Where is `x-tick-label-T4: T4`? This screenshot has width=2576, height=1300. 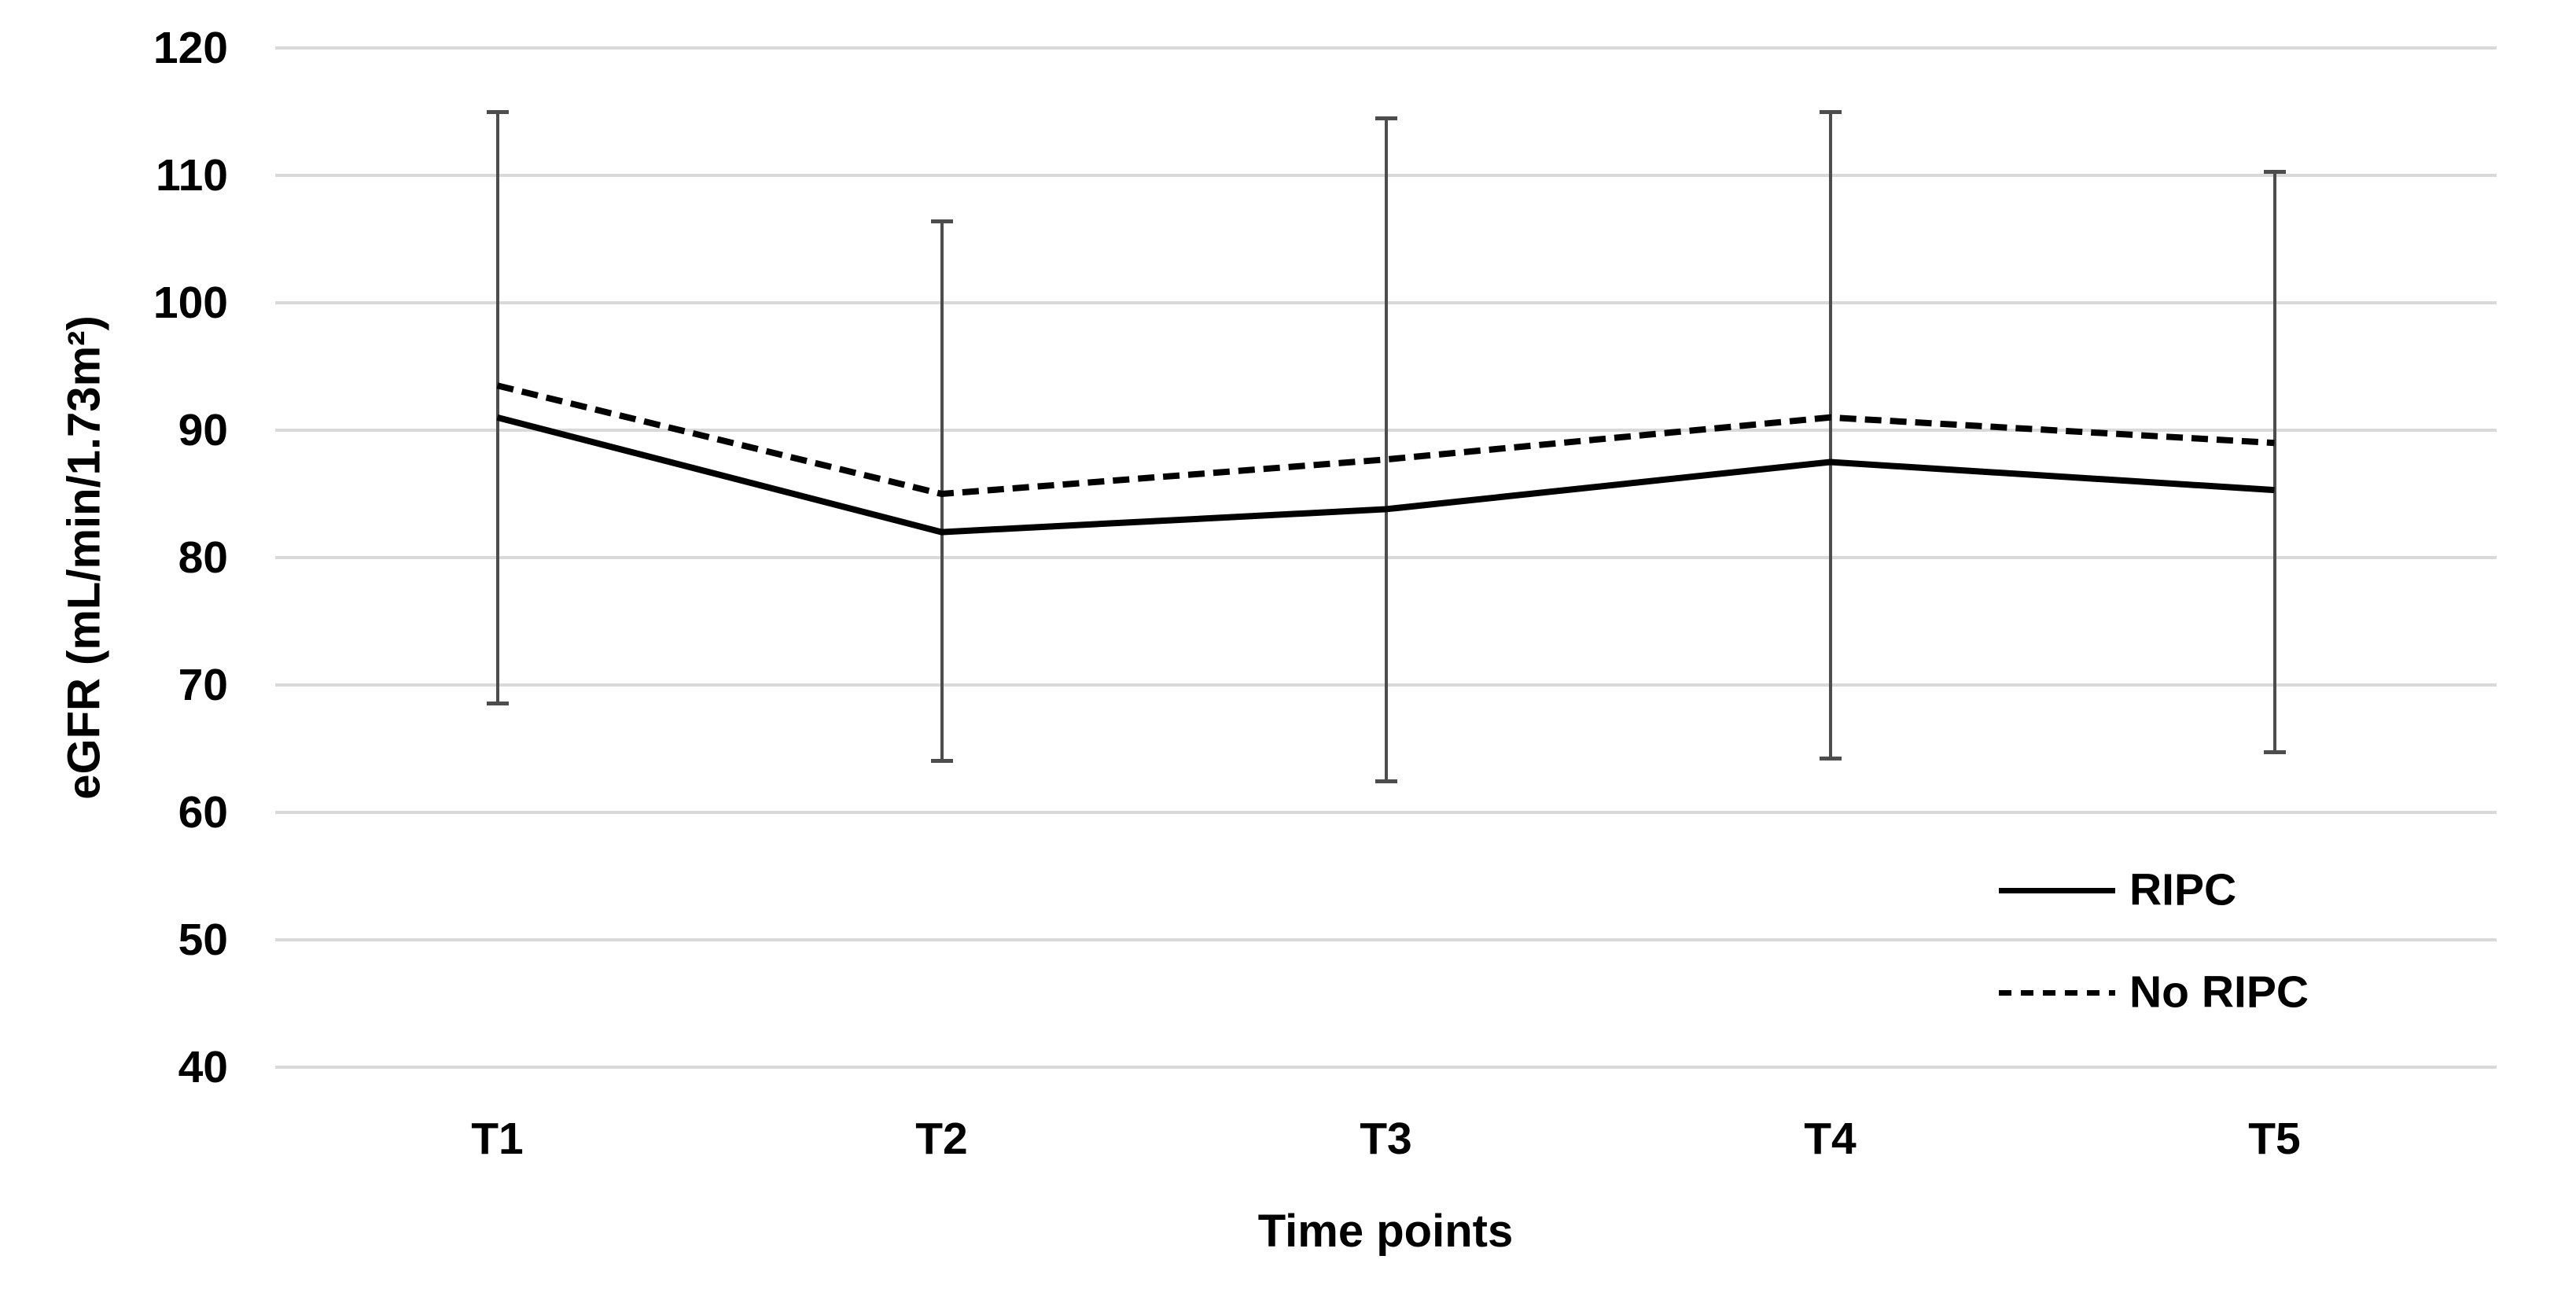
x-tick-label-T4: T4 is located at coordinates (1831, 1139).